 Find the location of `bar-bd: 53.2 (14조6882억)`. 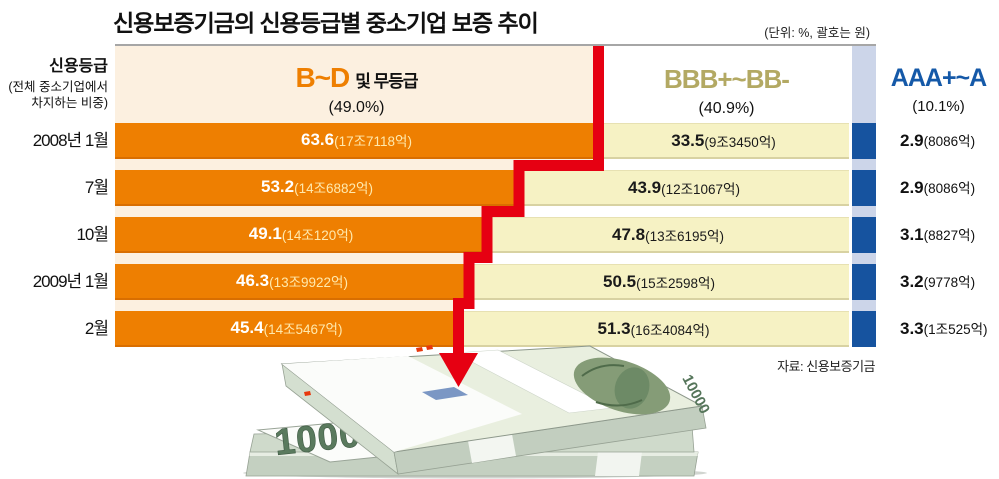

bar-bd: 53.2 (14조6882억) is located at coordinates (317, 188).